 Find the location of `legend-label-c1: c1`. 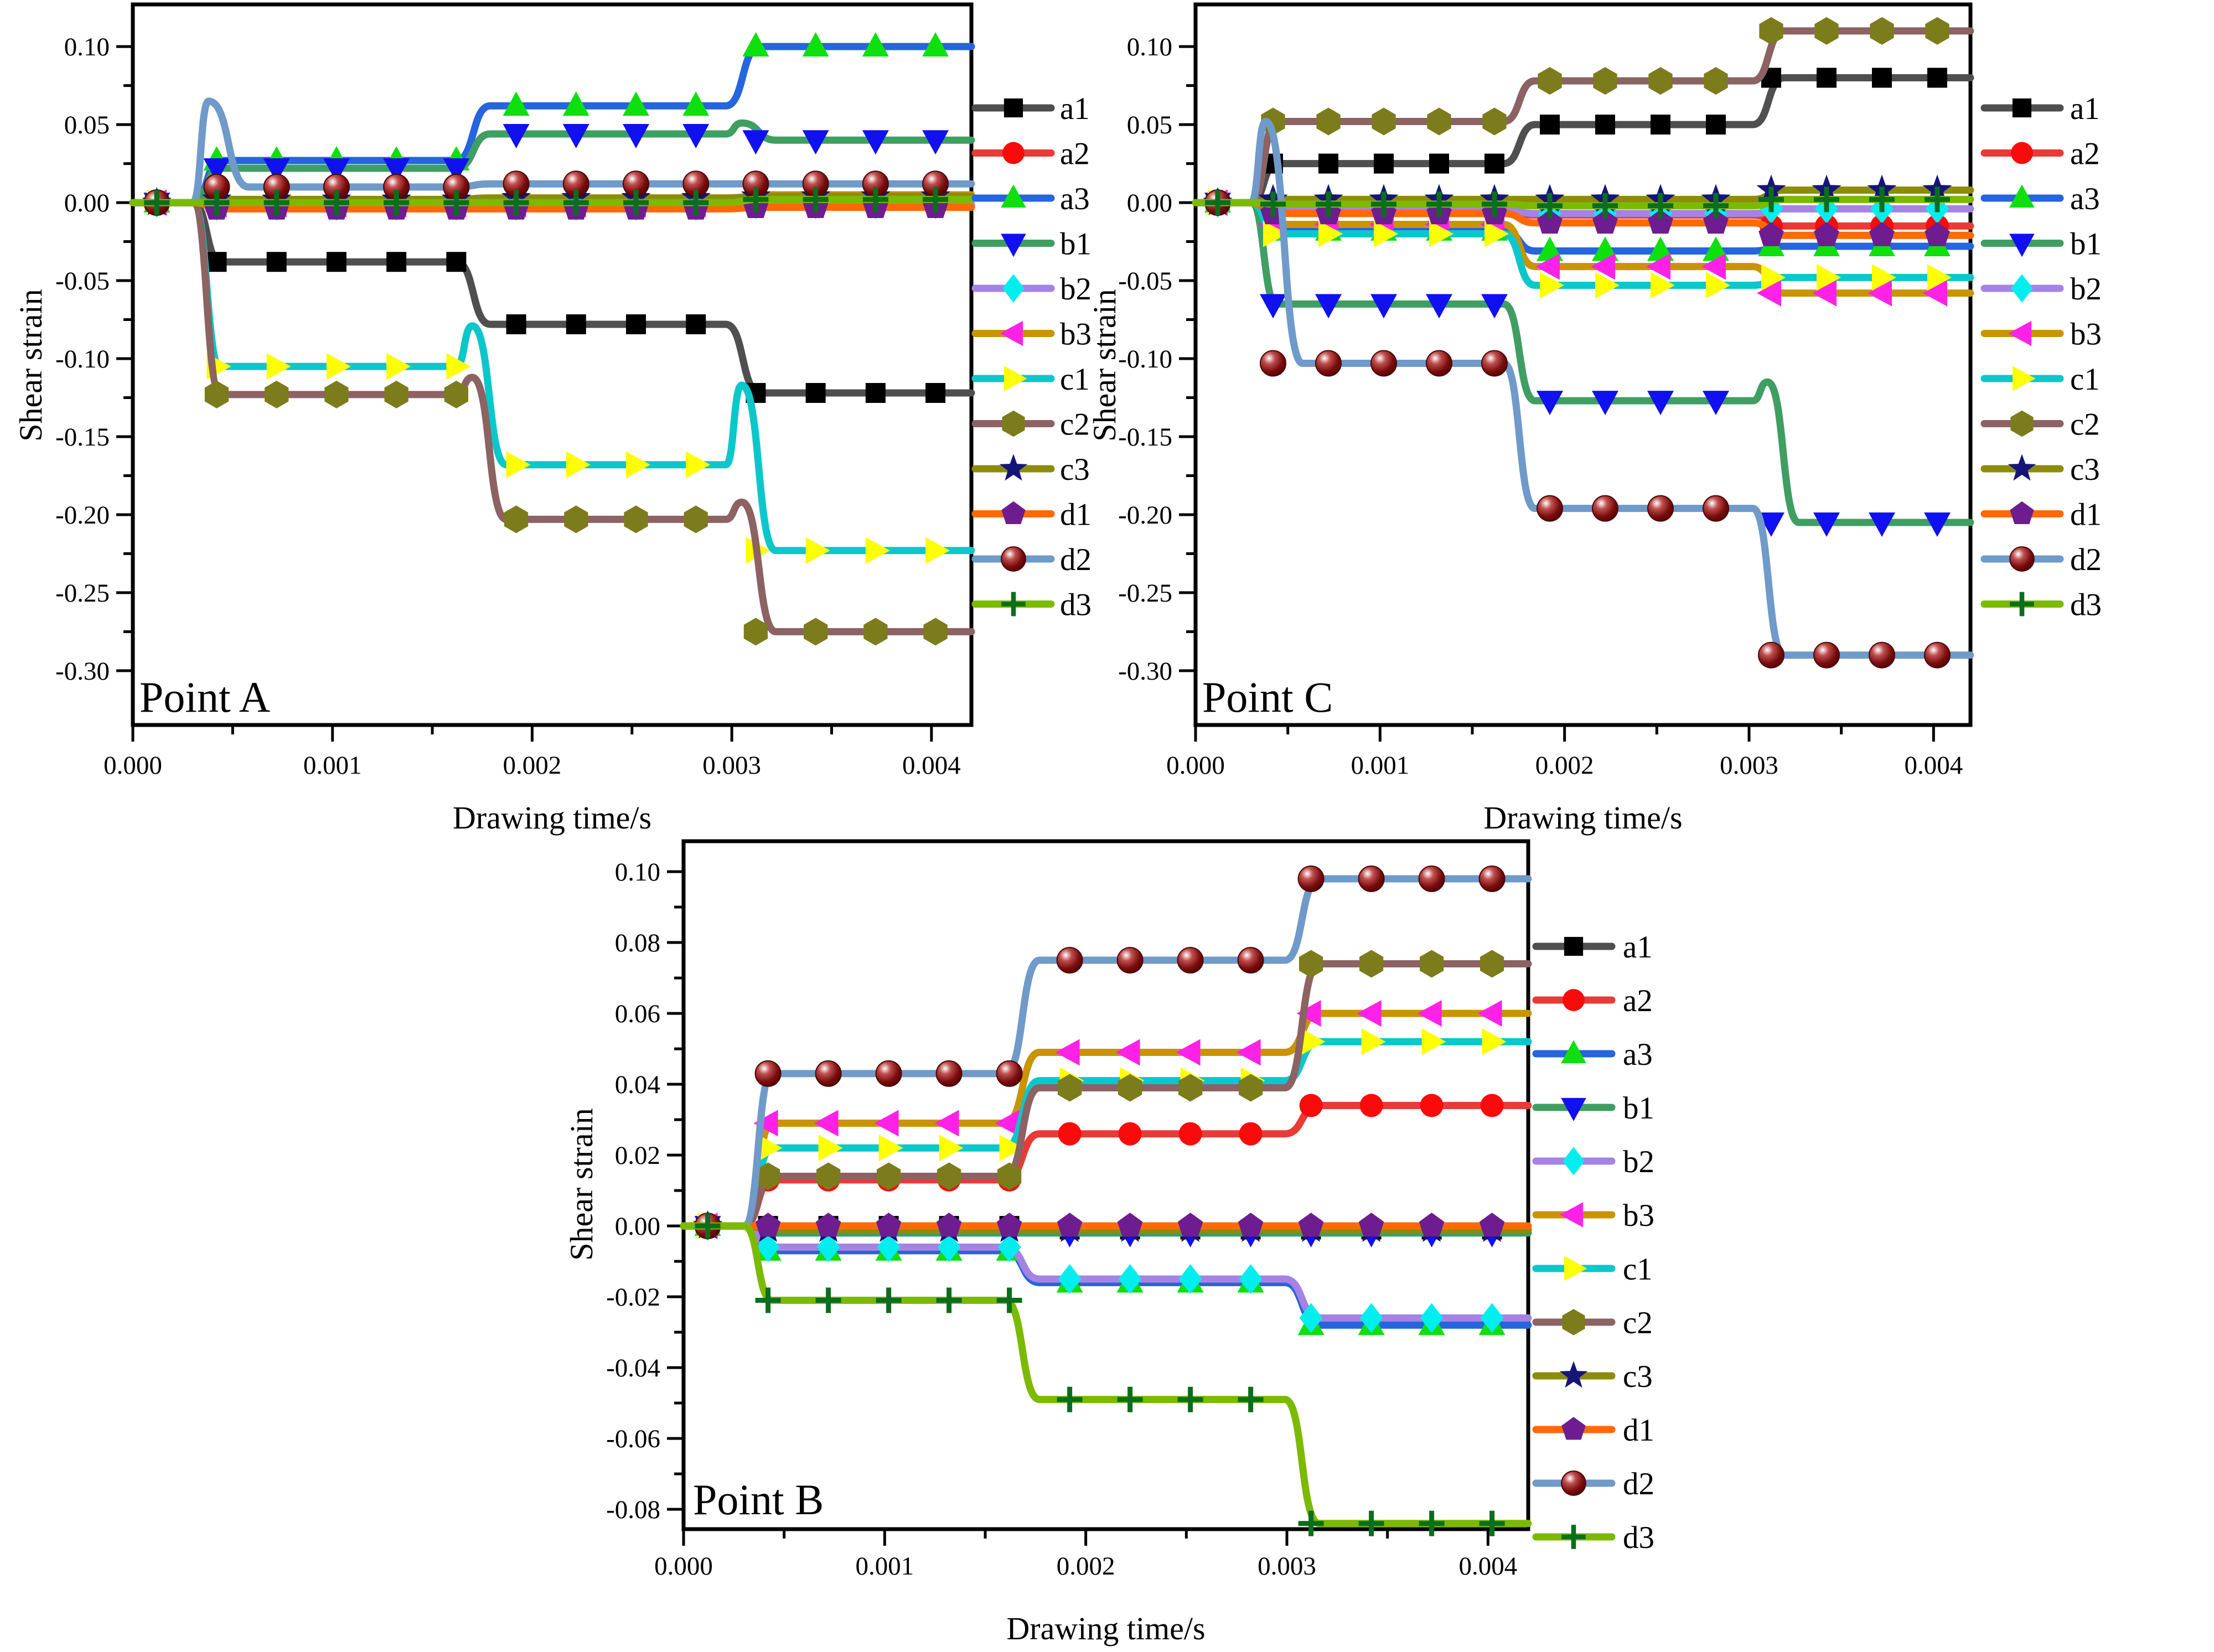

legend-label-c1: c1 is located at coordinates (2085, 379).